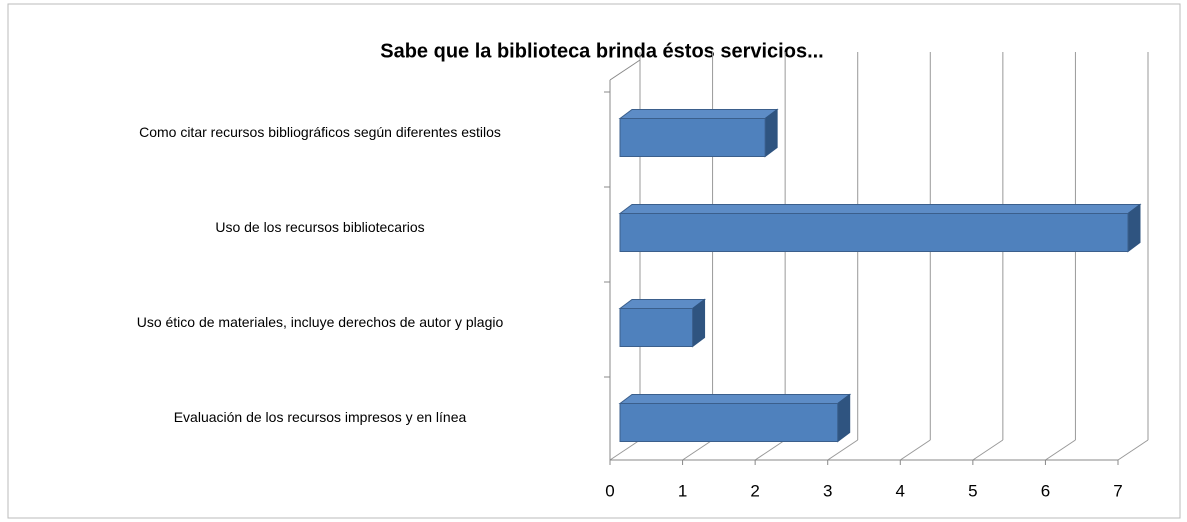 Image resolution: width=1187 pixels, height=522 pixels. Describe the element at coordinates (1117, 490) in the screenshot. I see `x-tick-label: 7` at that location.